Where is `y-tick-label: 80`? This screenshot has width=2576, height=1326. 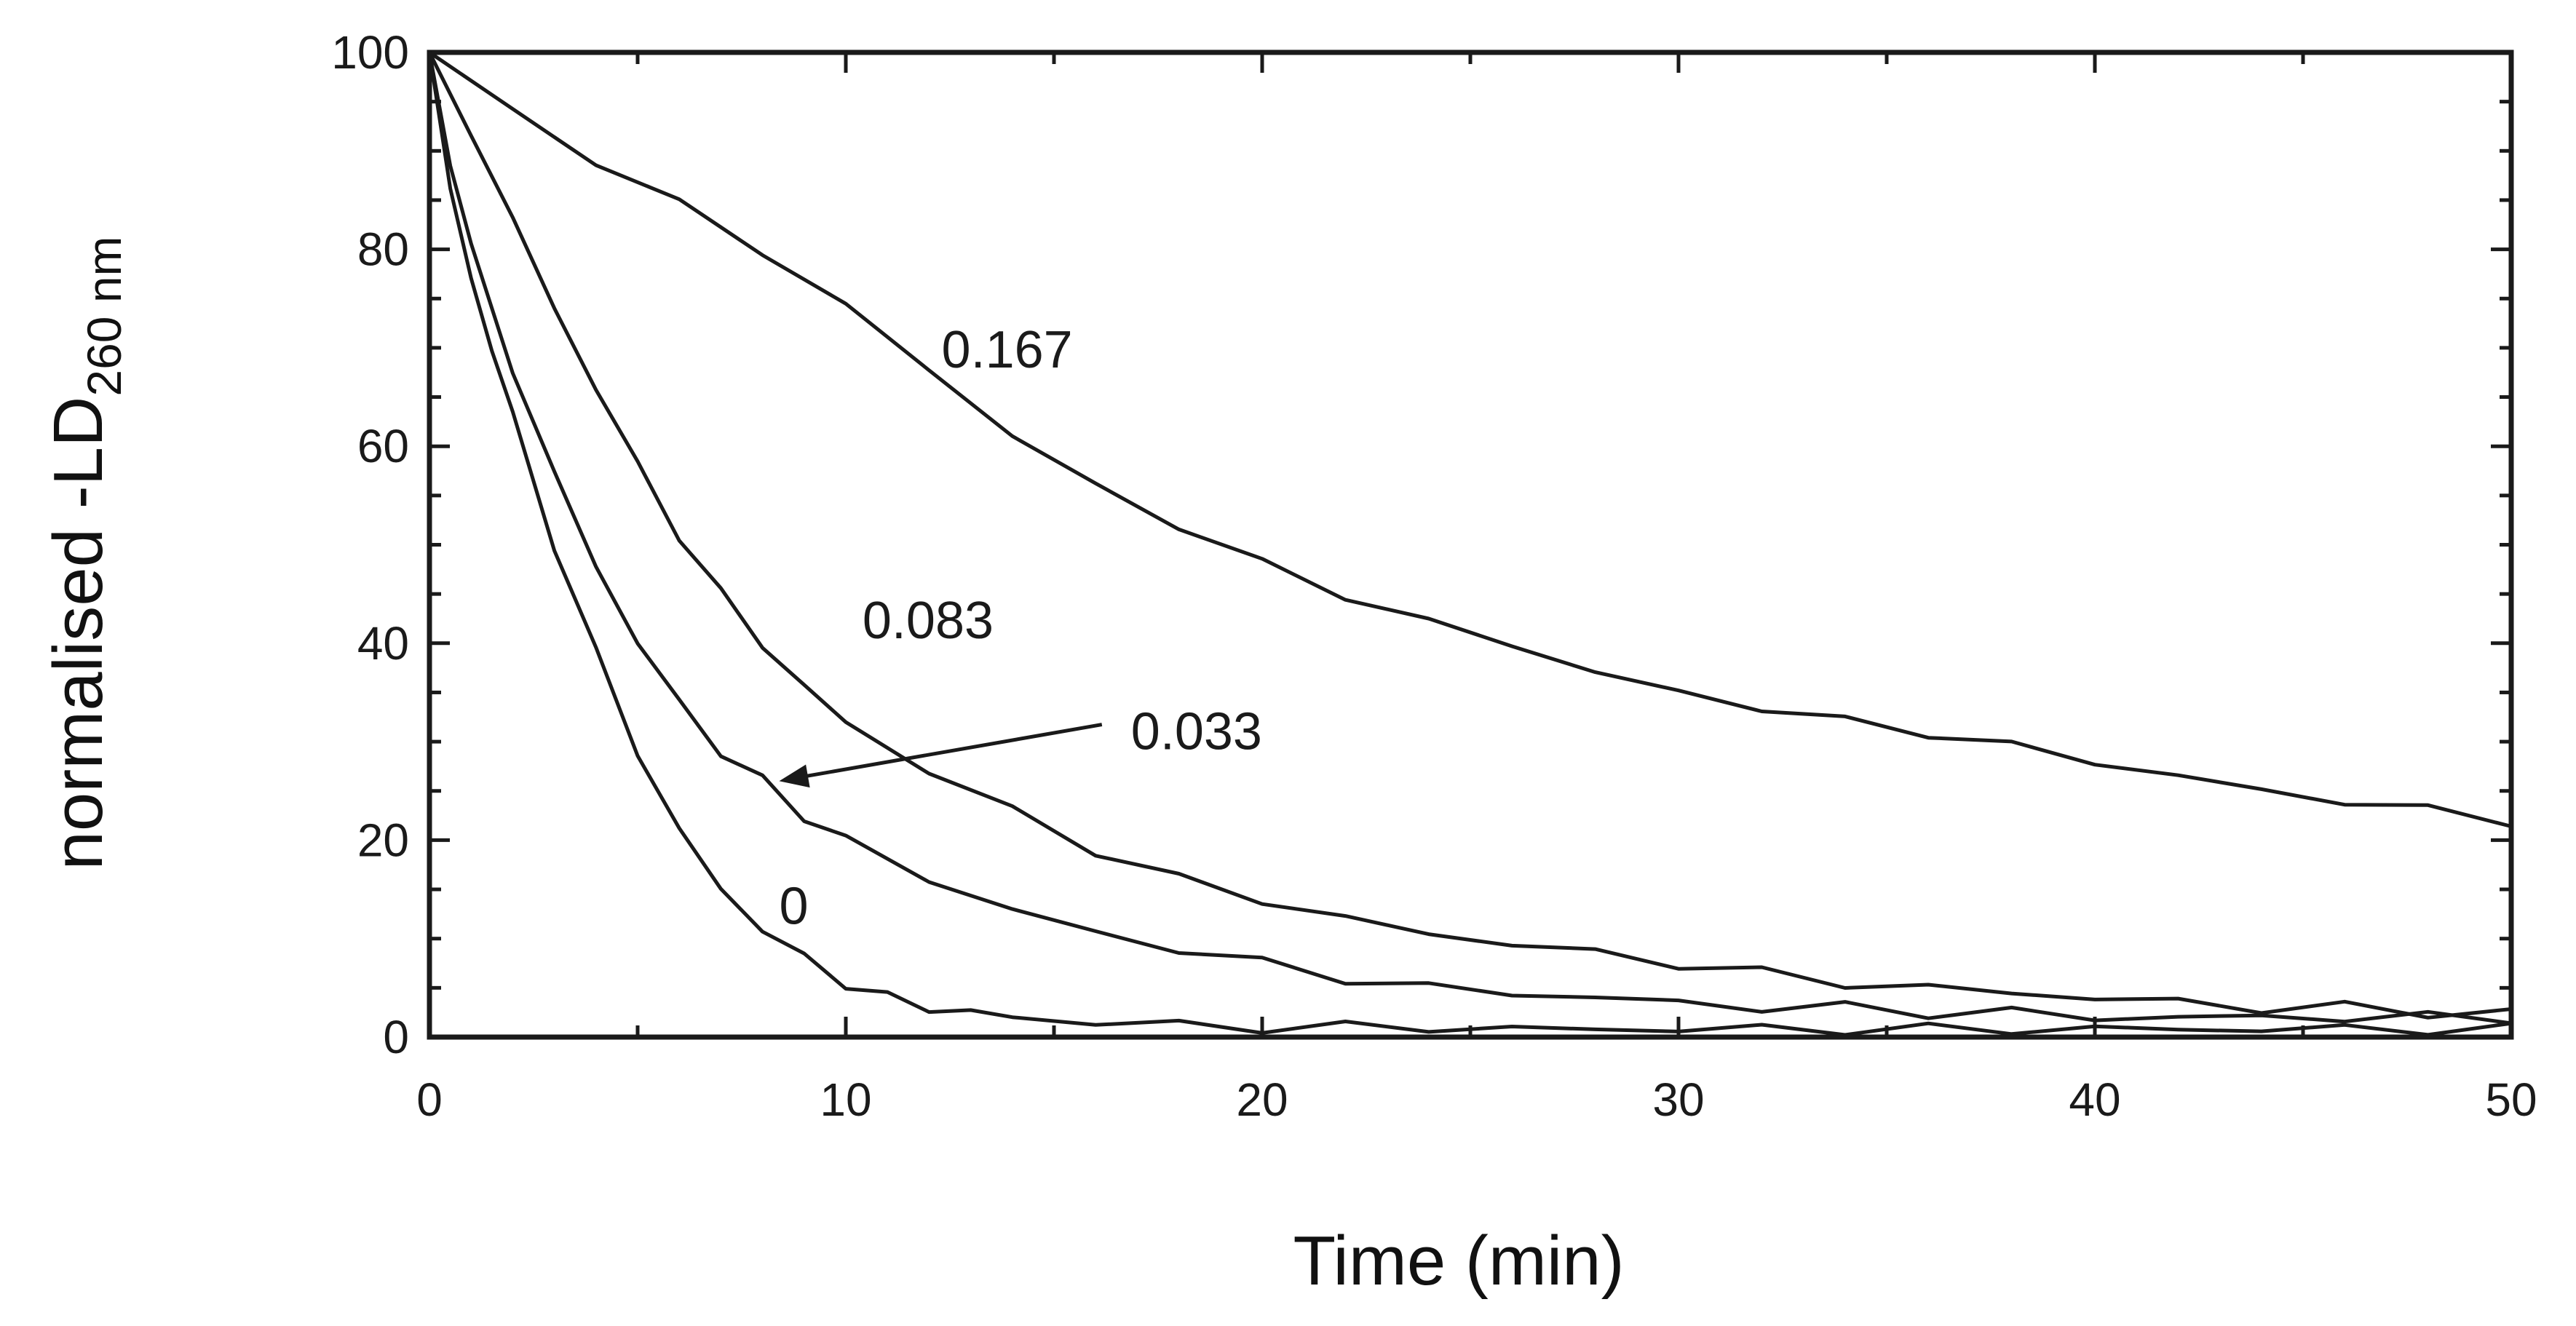 y-tick-label: 80 is located at coordinates (383, 249).